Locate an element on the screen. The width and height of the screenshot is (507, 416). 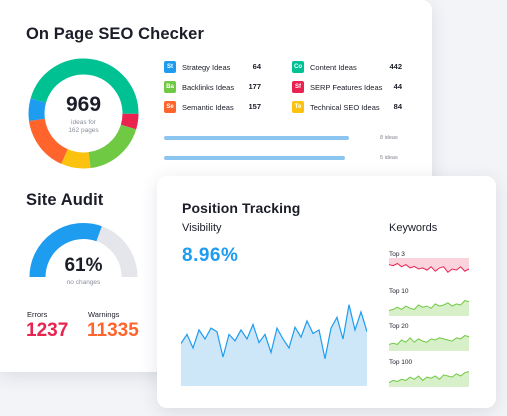
semantic-badge: Se is located at coordinates (170, 107).